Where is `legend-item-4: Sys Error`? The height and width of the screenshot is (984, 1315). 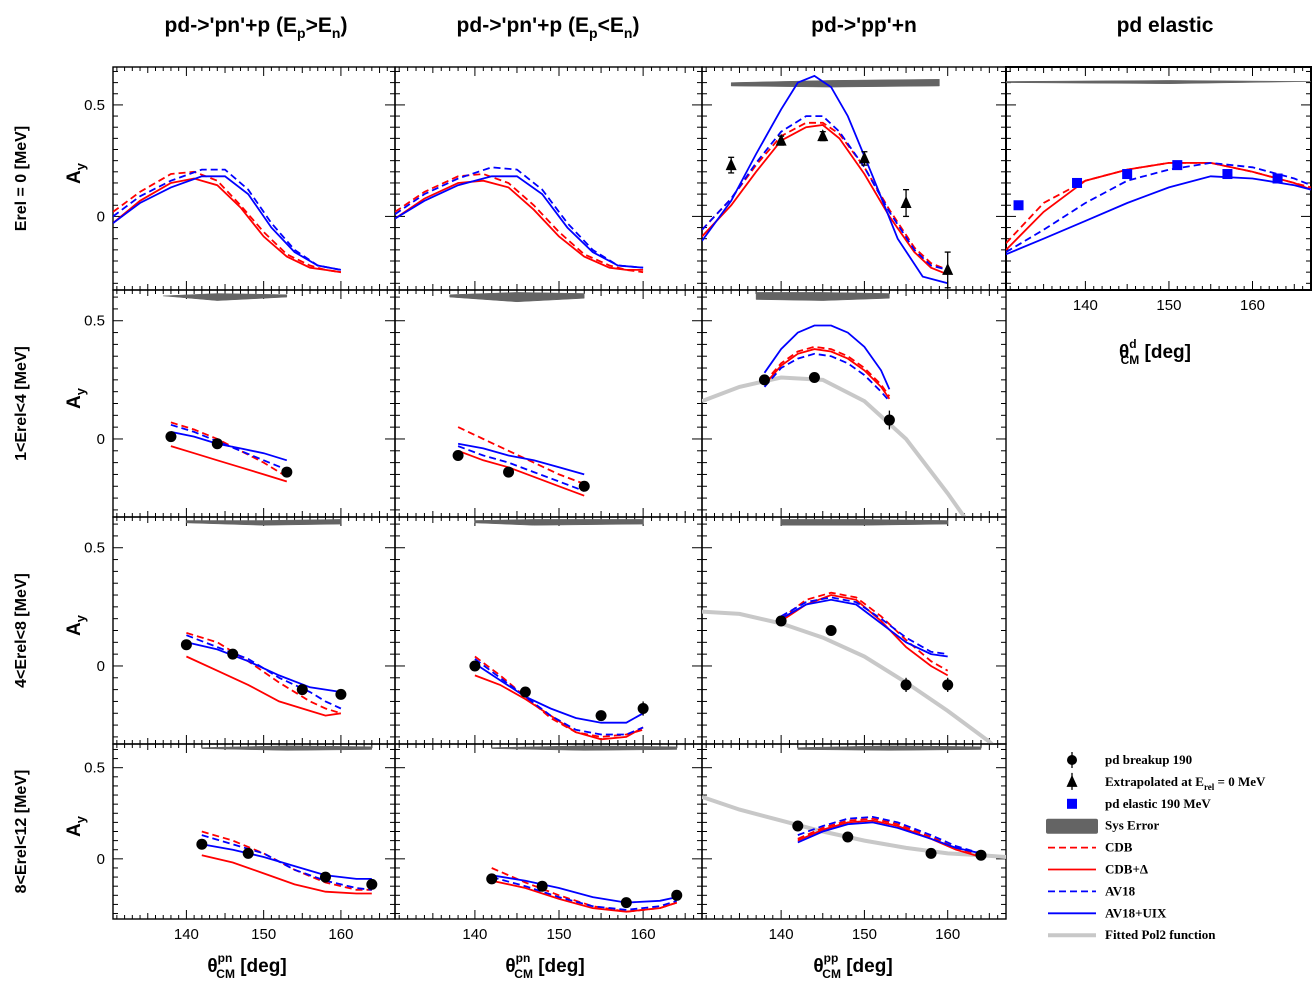 legend-item-4: Sys Error is located at coordinates (1103, 826).